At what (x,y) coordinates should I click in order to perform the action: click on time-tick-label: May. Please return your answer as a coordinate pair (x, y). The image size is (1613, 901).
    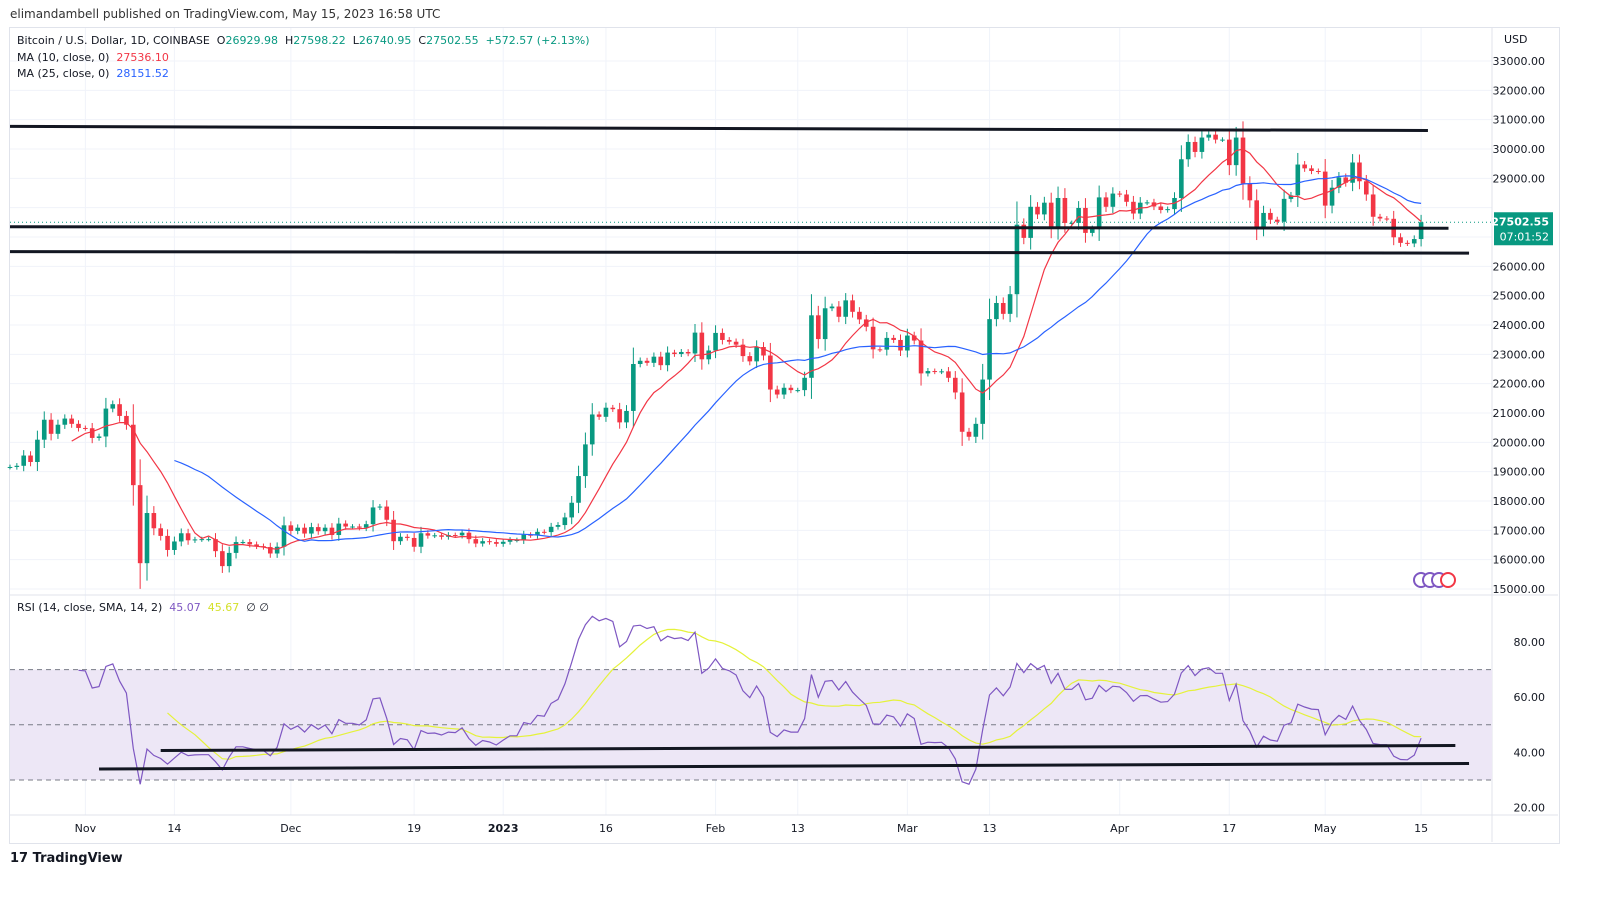
    Looking at the image, I should click on (1325, 828).